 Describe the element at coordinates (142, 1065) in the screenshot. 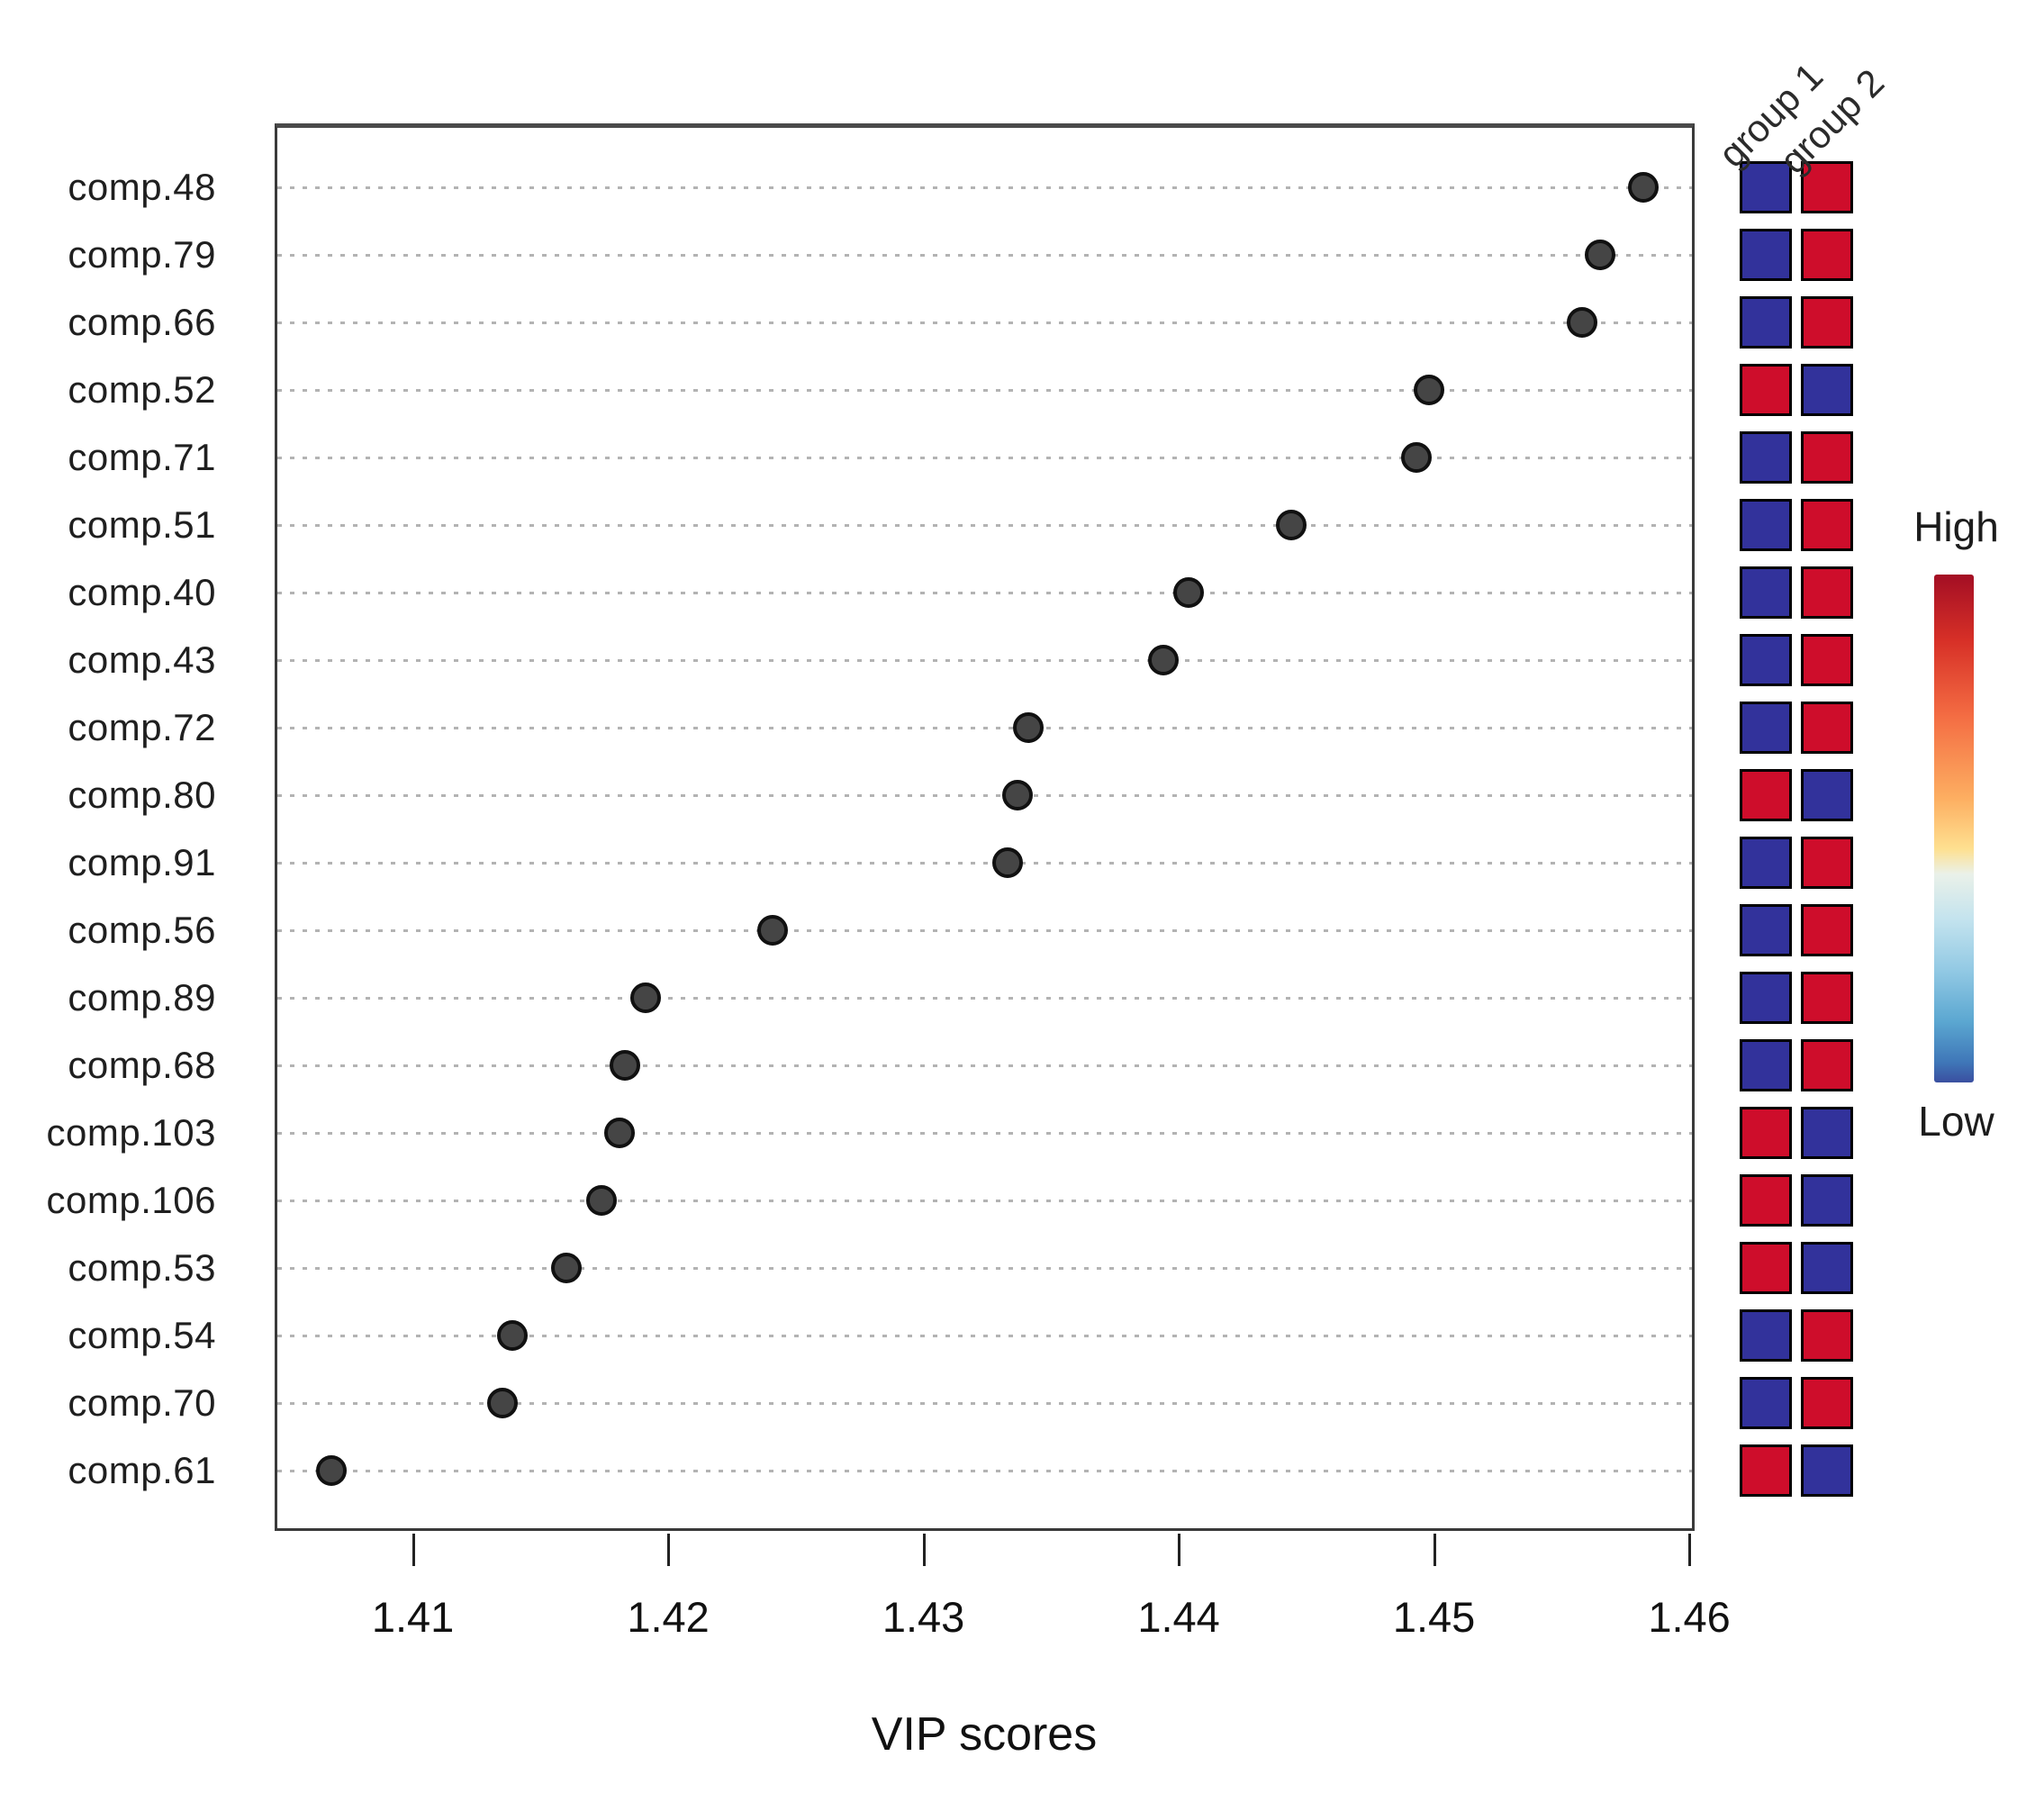

I see `feature-label: comp.68` at that location.